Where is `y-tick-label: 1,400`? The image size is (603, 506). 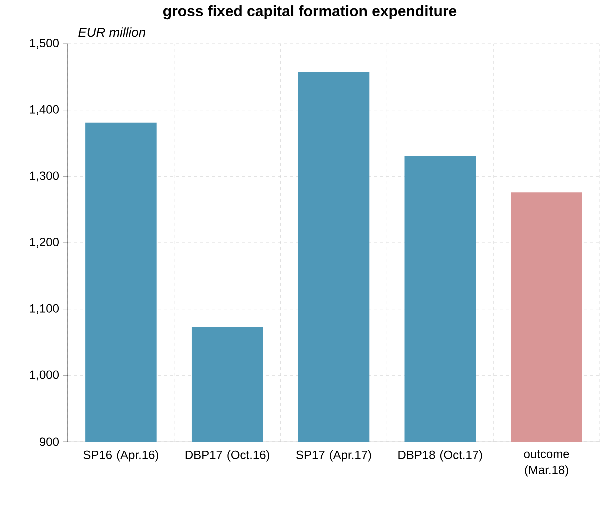
y-tick-label: 1,400 is located at coordinates (45, 110).